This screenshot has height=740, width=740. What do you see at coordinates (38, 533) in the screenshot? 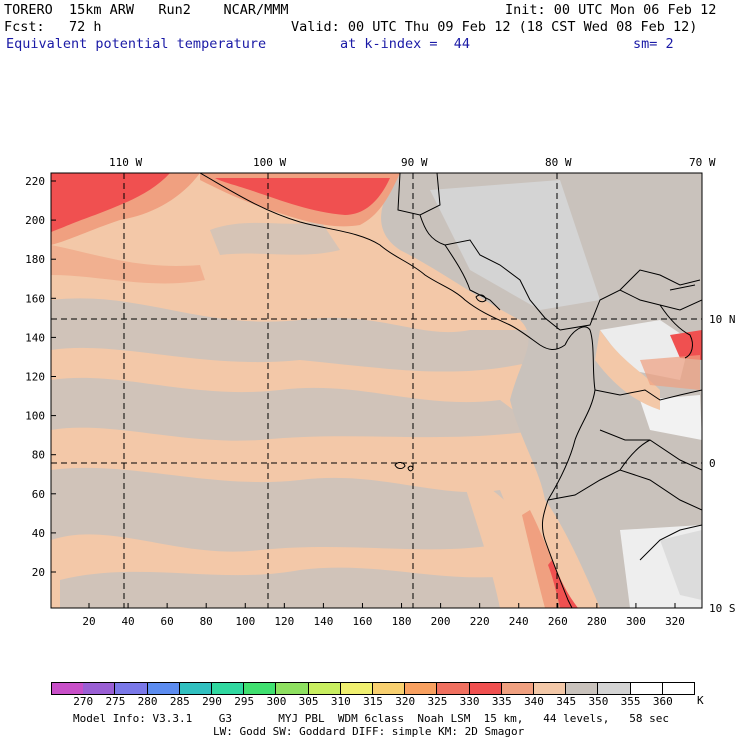
I see `y-tick-label: 40` at bounding box center [38, 533].